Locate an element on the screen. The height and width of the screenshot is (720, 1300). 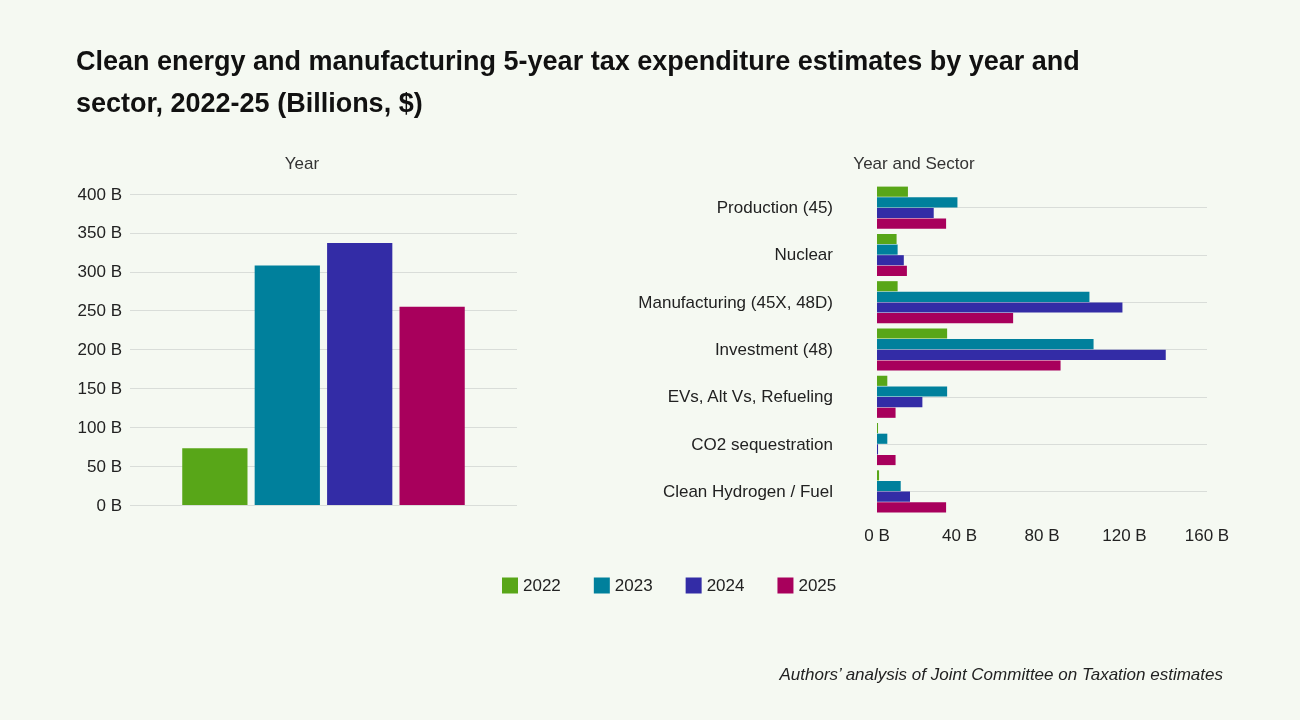
x-tick-label: 160 B is located at coordinates (1207, 535).